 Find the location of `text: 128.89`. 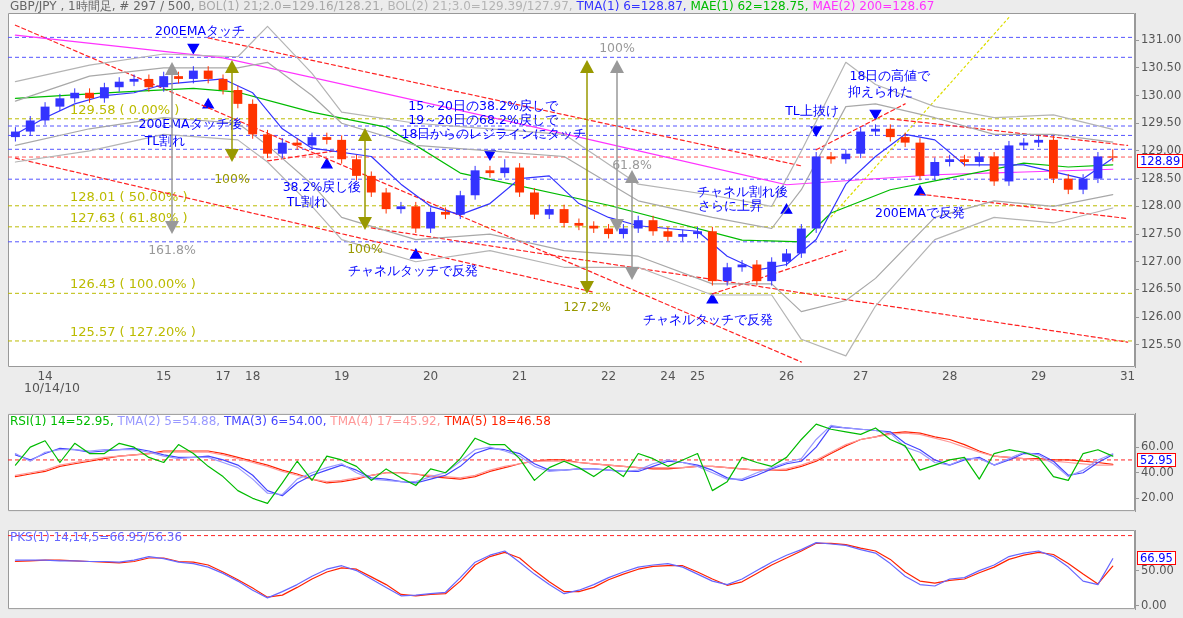

text: 128.89 is located at coordinates (1160, 161).